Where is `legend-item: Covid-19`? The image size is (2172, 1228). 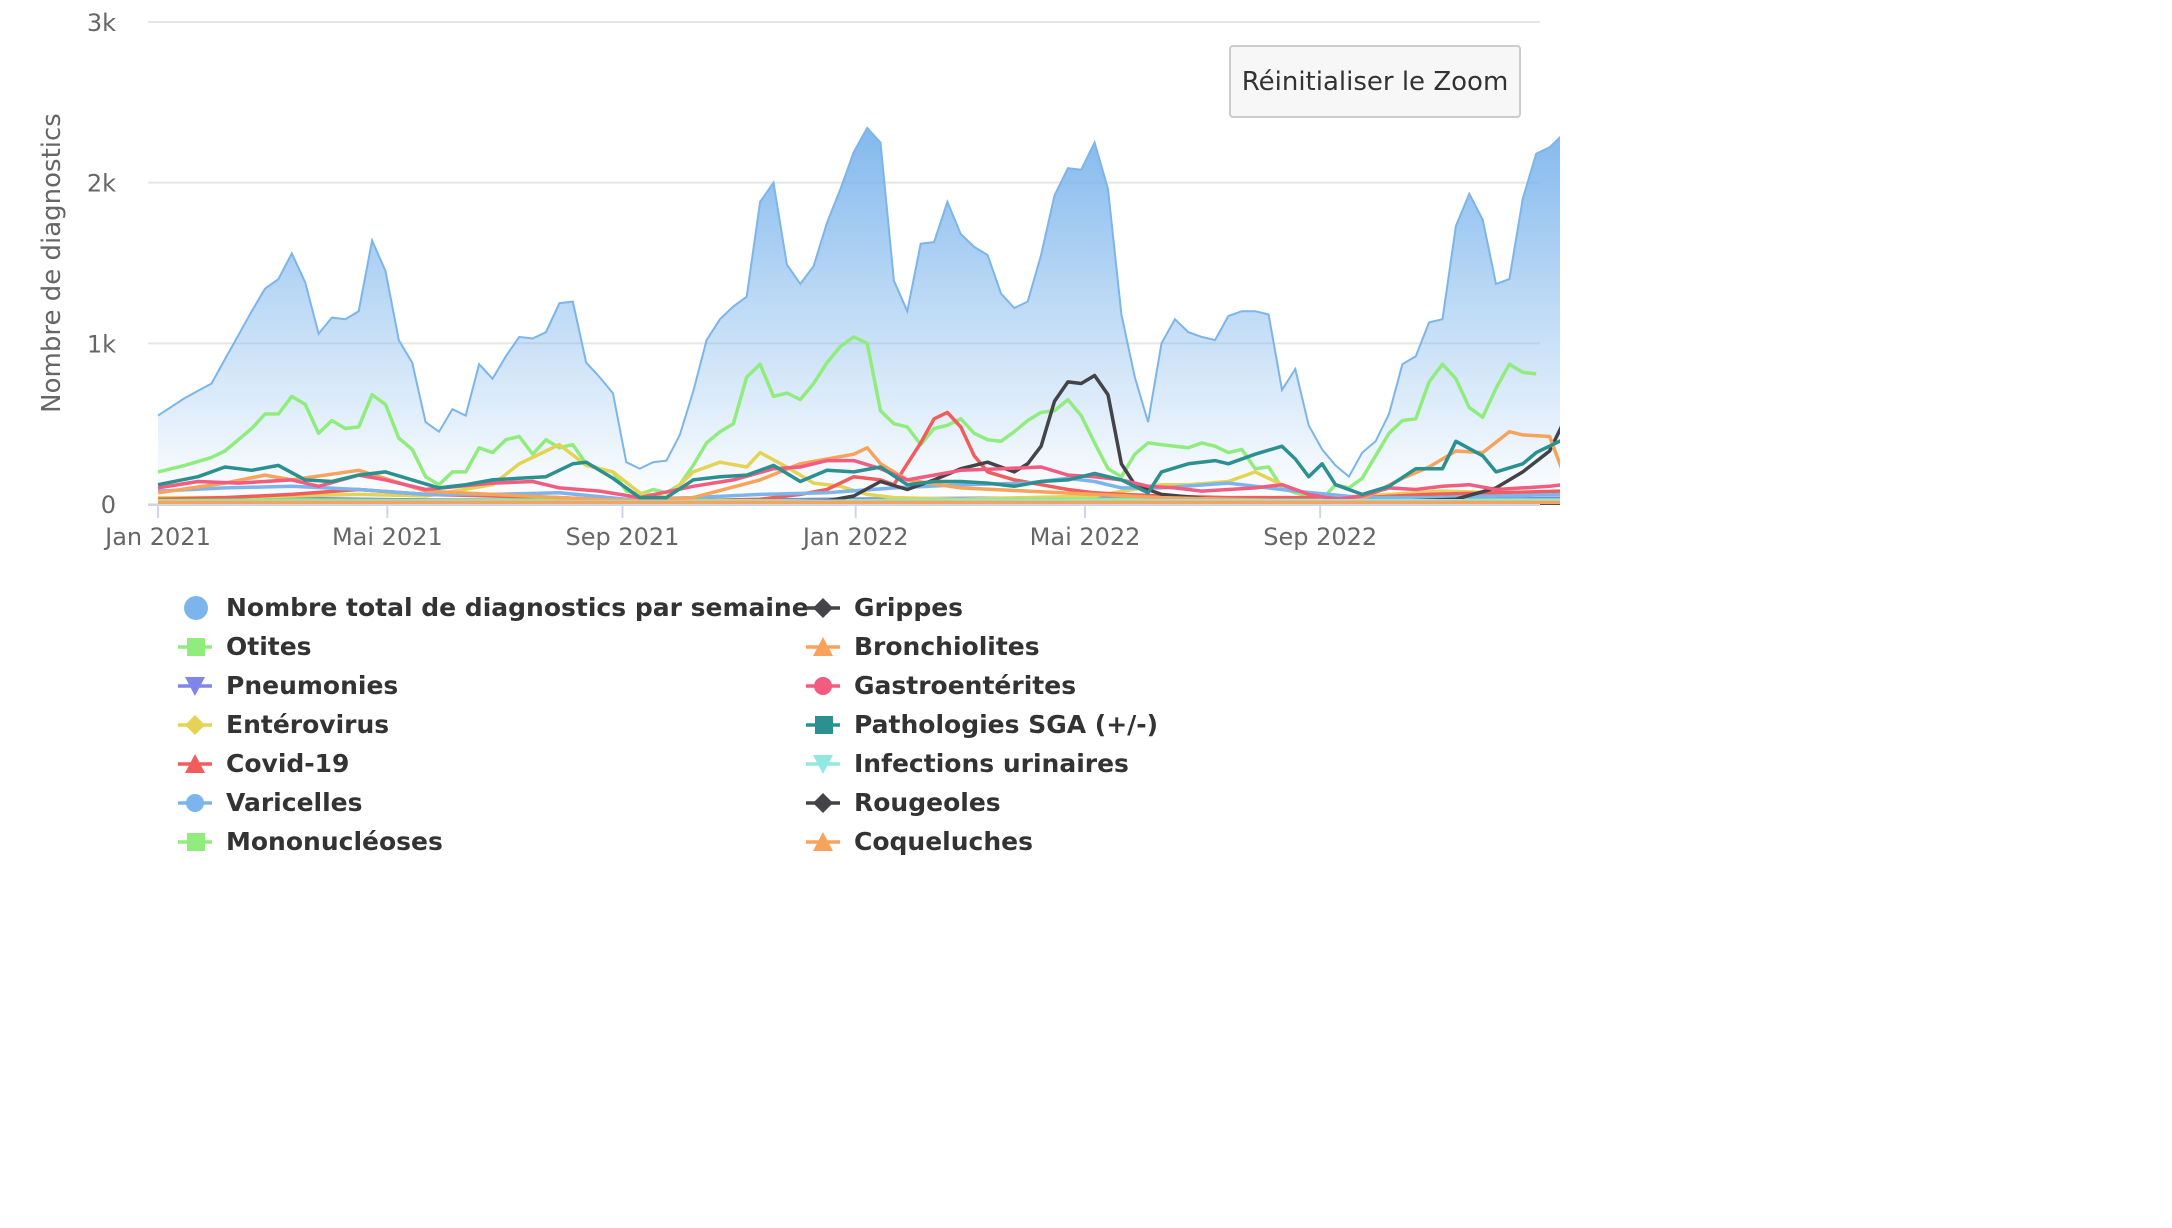 legend-item: Covid-19 is located at coordinates (492, 763).